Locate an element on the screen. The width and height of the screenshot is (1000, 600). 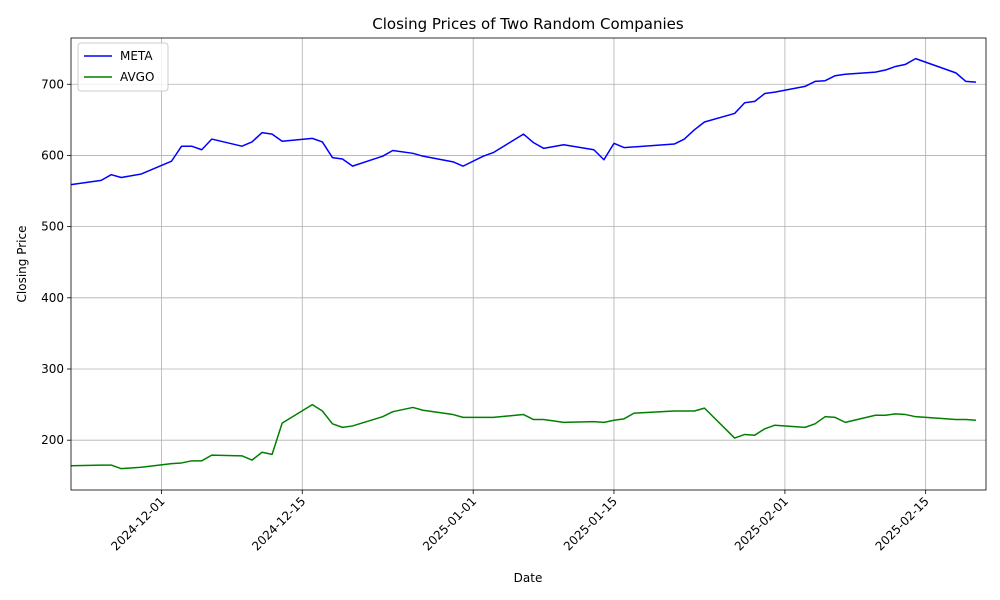
x-axis-label: Date is located at coordinates (528, 578).